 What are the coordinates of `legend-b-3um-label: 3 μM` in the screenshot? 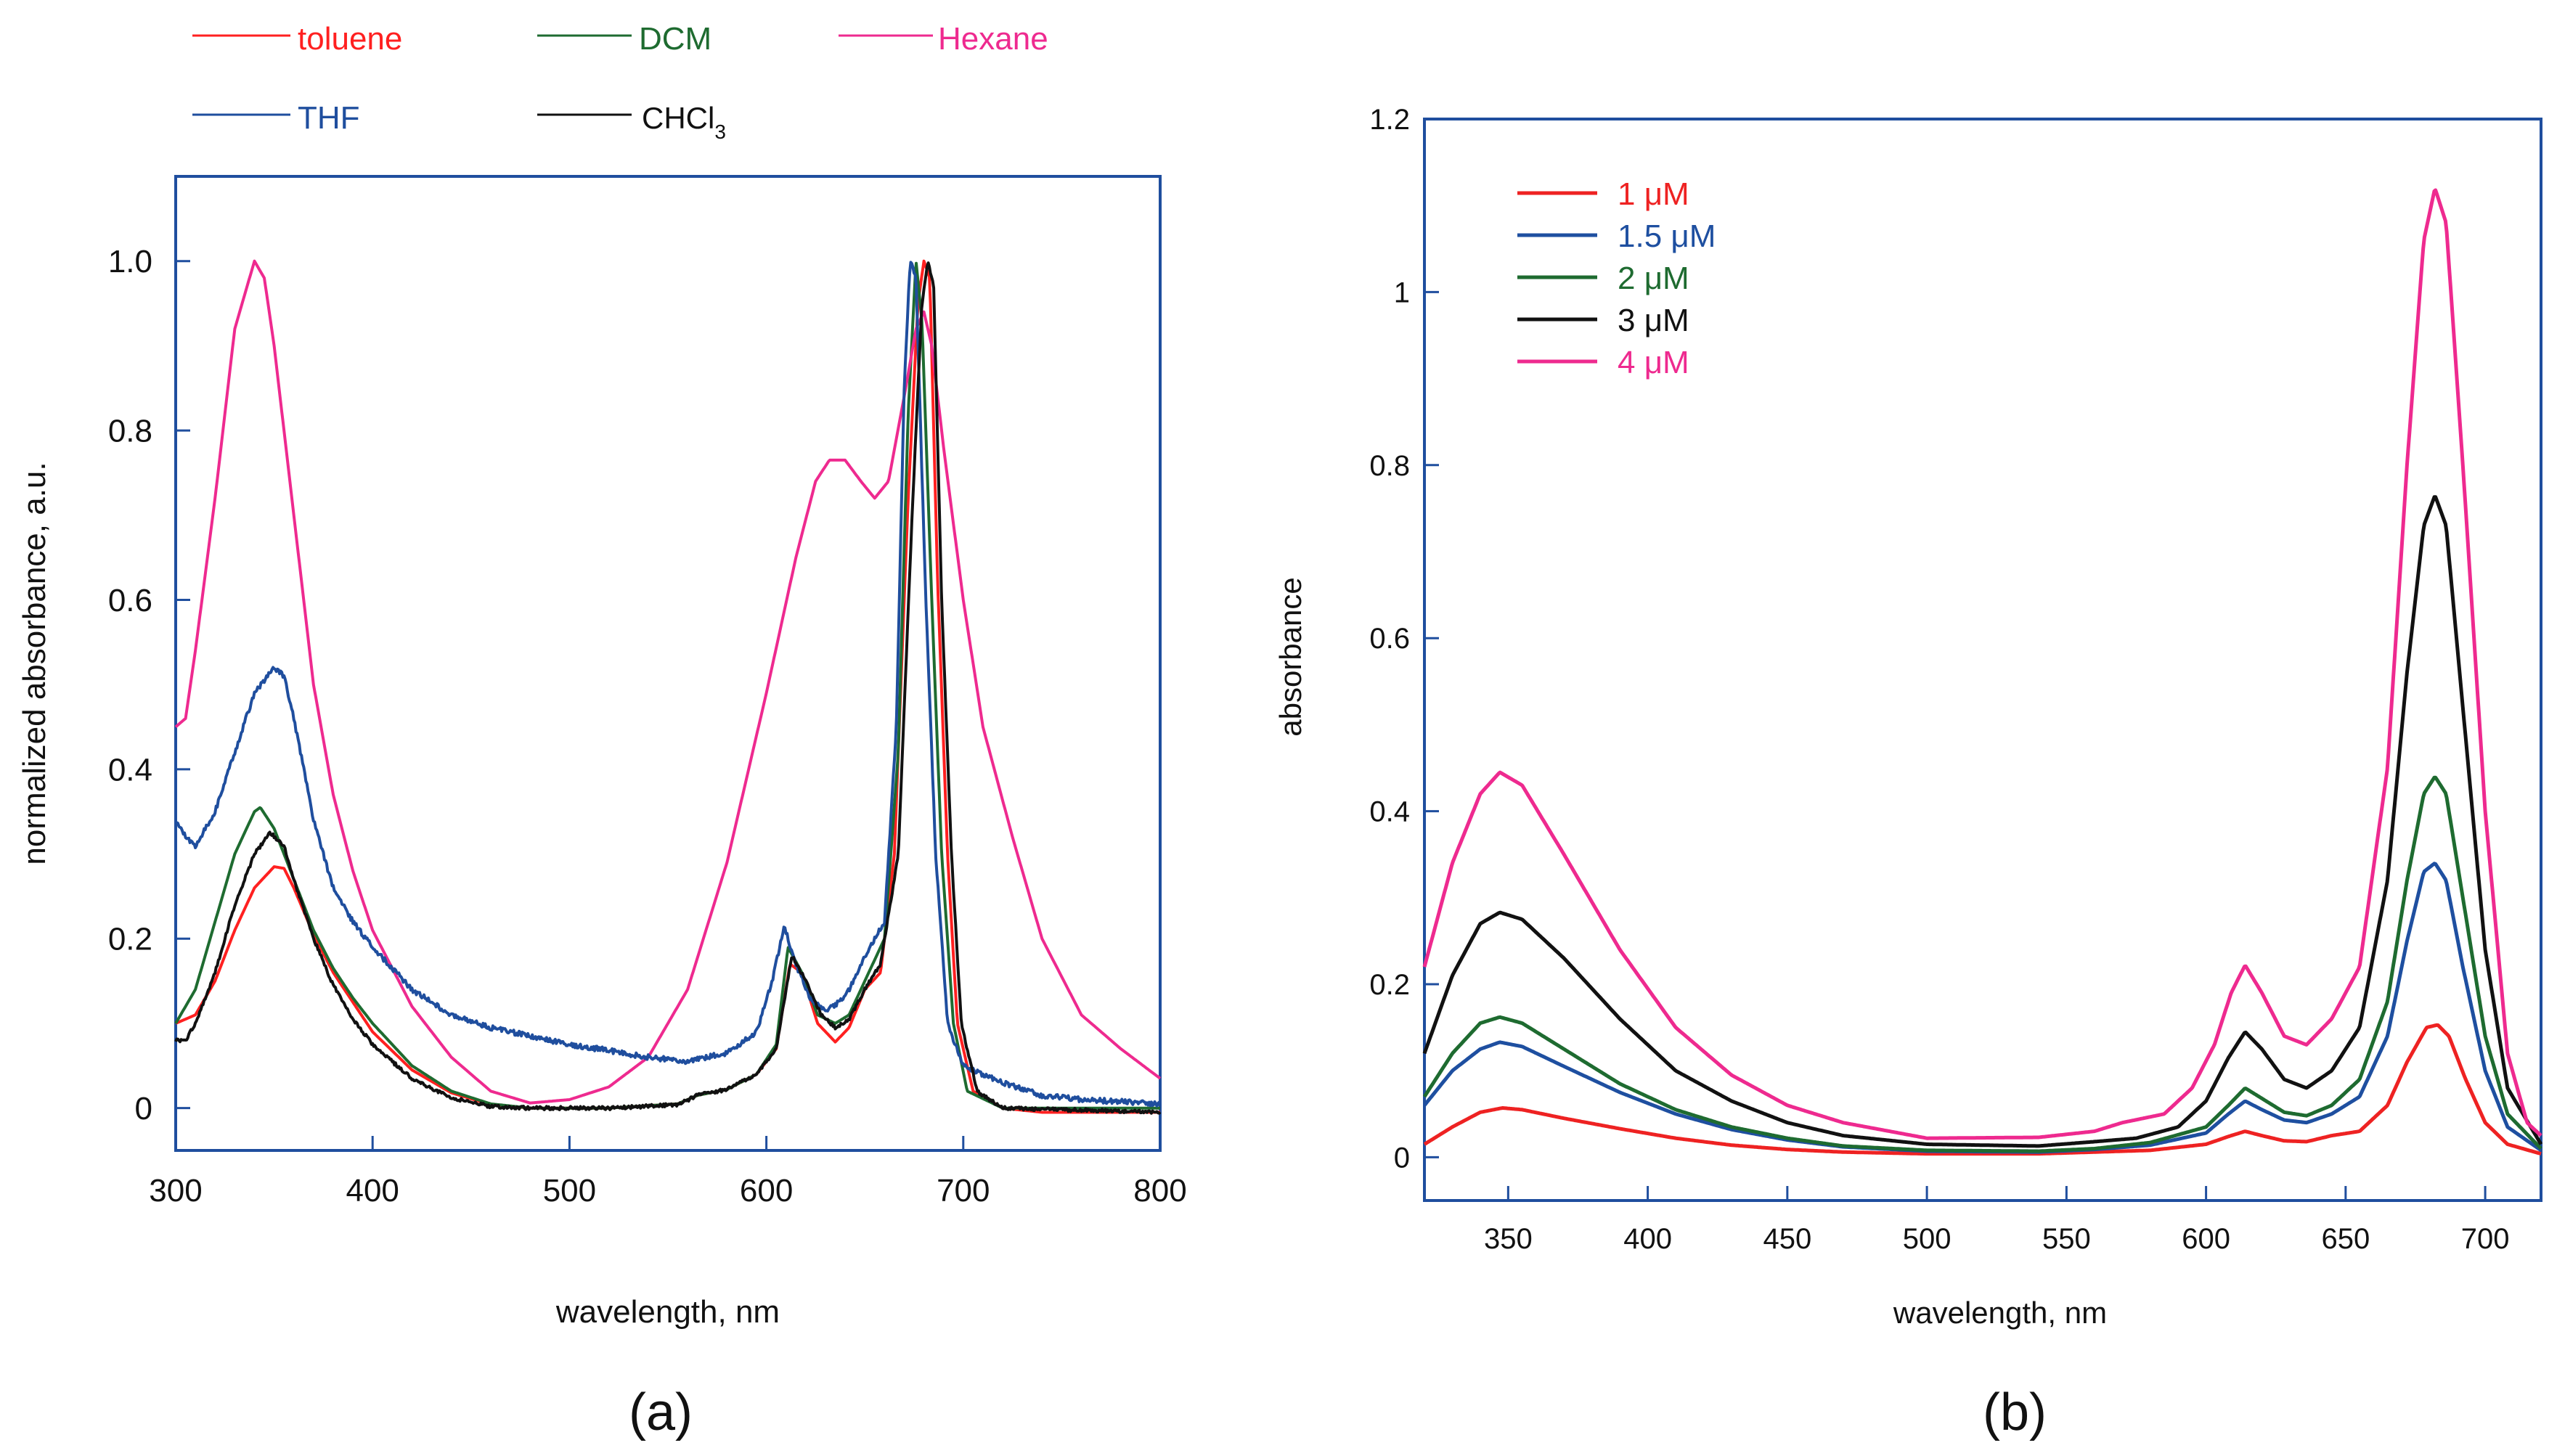 It's located at (1653, 320).